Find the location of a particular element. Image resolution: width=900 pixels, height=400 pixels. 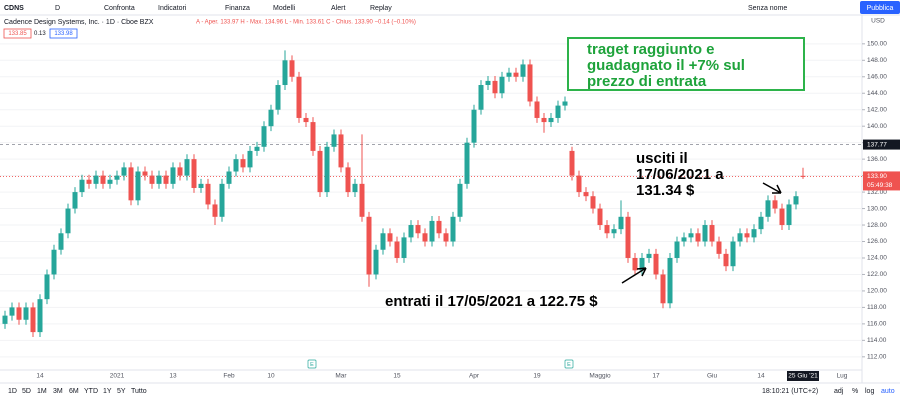

symbol: CDNS is located at coordinates (14, 8).